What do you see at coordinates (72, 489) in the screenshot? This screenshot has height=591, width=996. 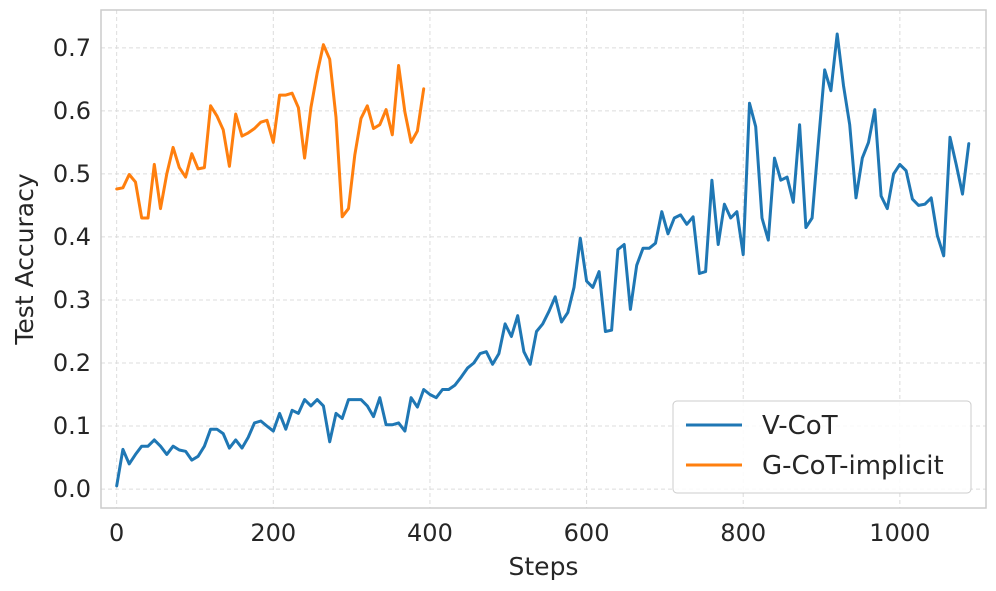 I see `y-tick-label: 0.0` at bounding box center [72, 489].